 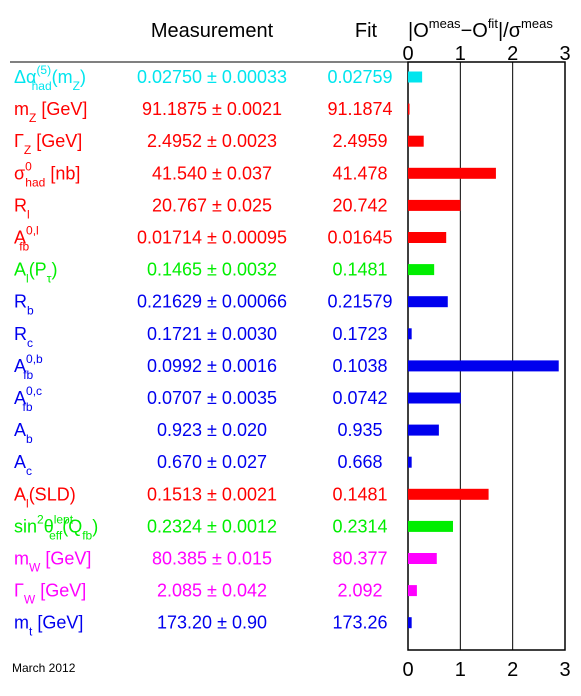 I want to click on row-label: Rc, so click(x=23, y=337).